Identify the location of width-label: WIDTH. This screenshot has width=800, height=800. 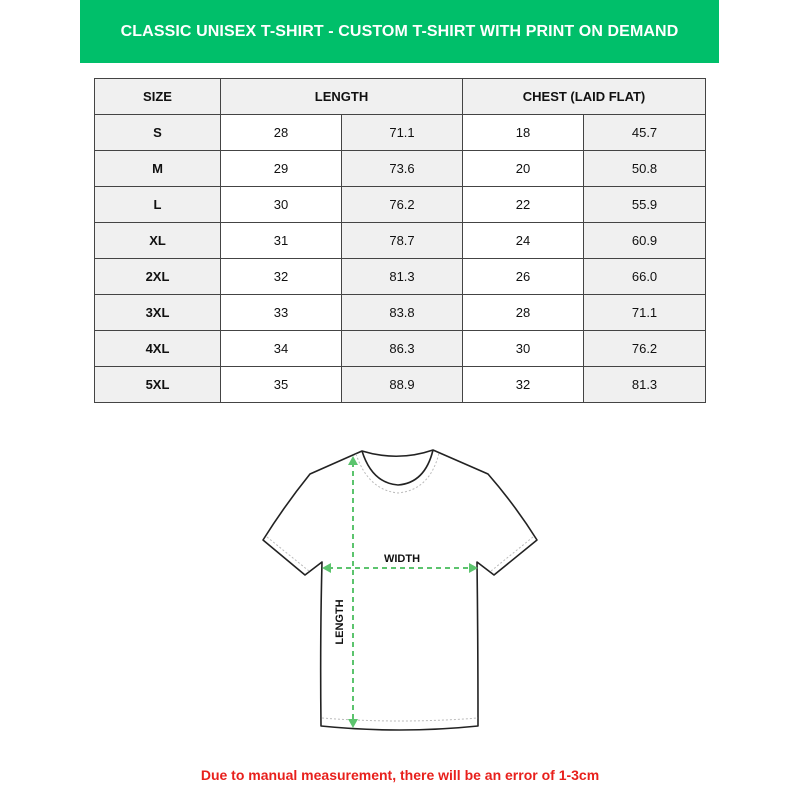
(402, 559).